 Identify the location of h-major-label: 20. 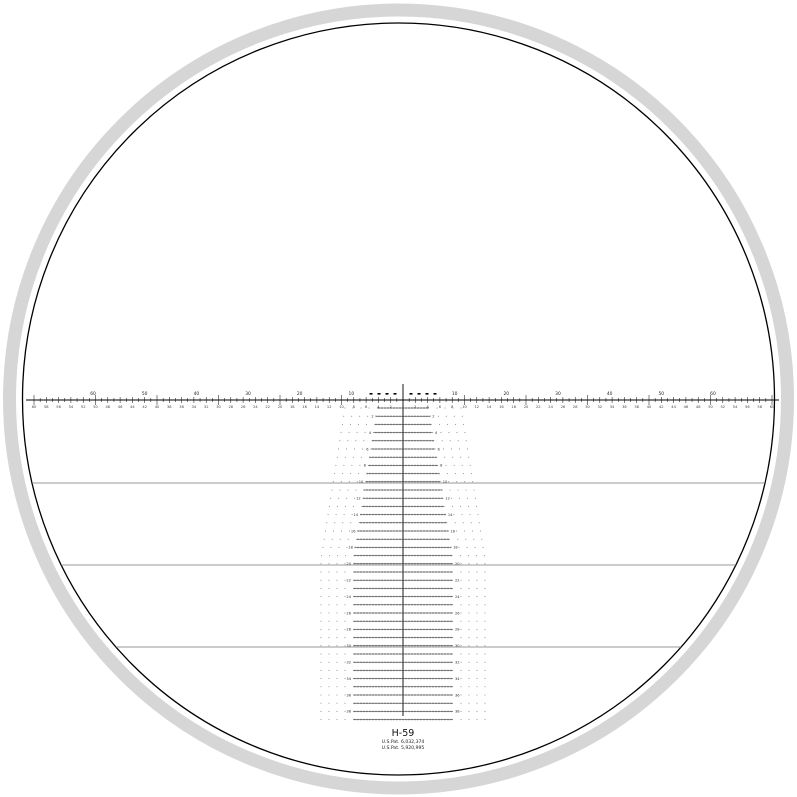
(300, 394).